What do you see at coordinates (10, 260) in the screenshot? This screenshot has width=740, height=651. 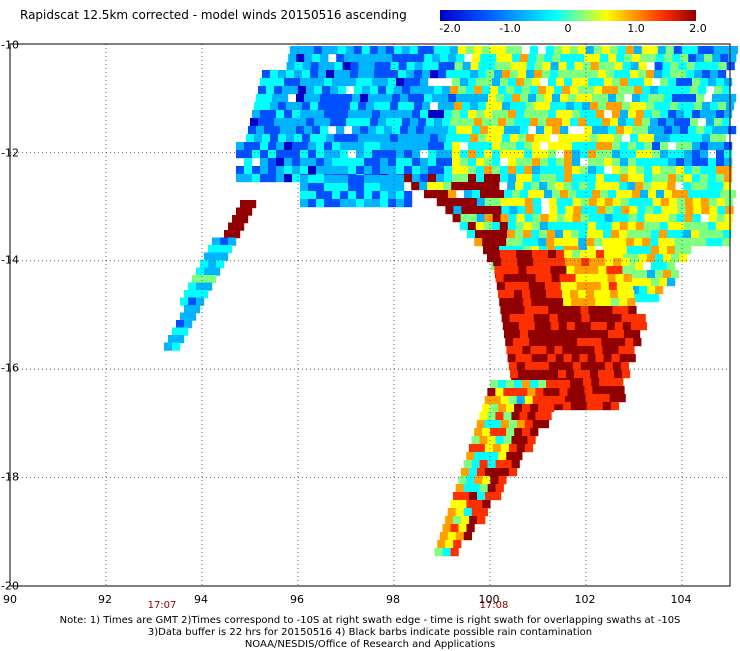 I see `lat-tick: -14` at bounding box center [10, 260].